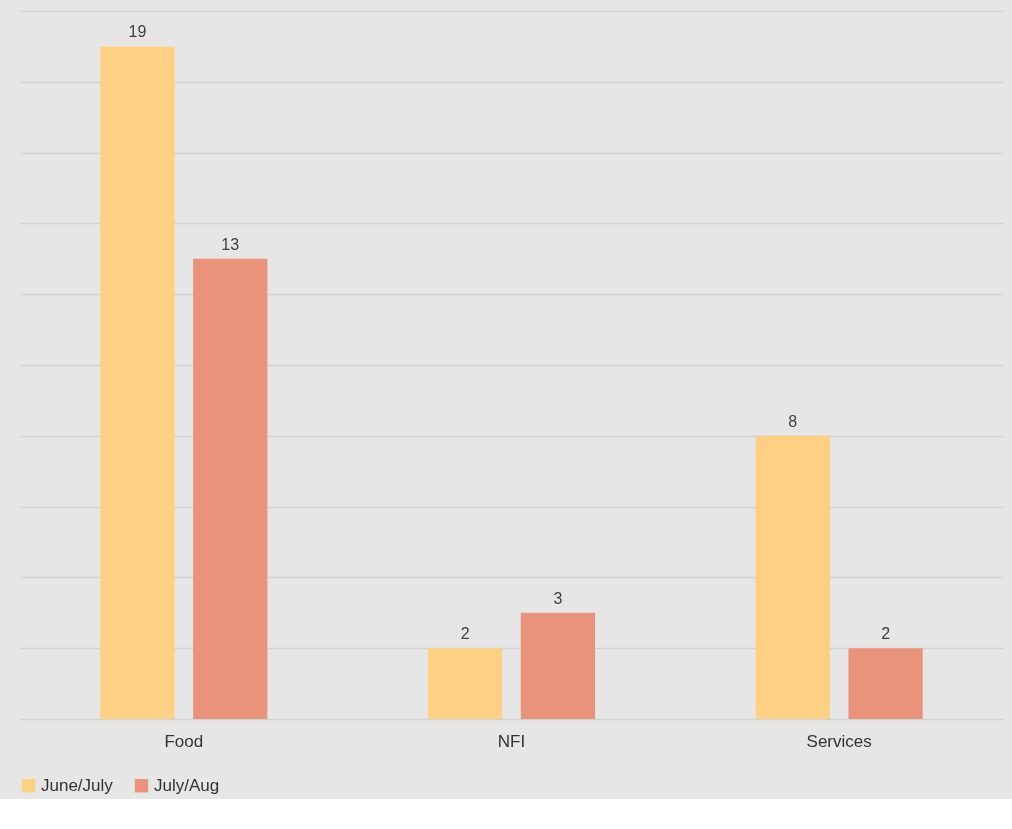 This screenshot has height=829, width=1012. Describe the element at coordinates (77, 785) in the screenshot. I see `legend-label: June/July` at that location.